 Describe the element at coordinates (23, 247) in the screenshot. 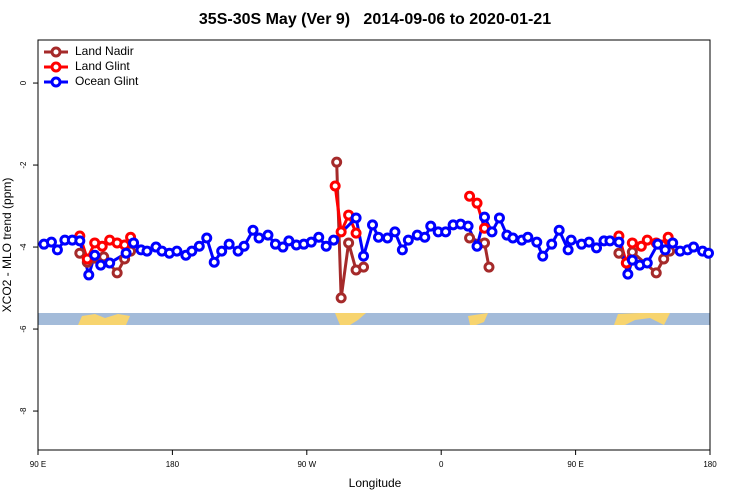

I see `y-tick-label: -4` at that location.